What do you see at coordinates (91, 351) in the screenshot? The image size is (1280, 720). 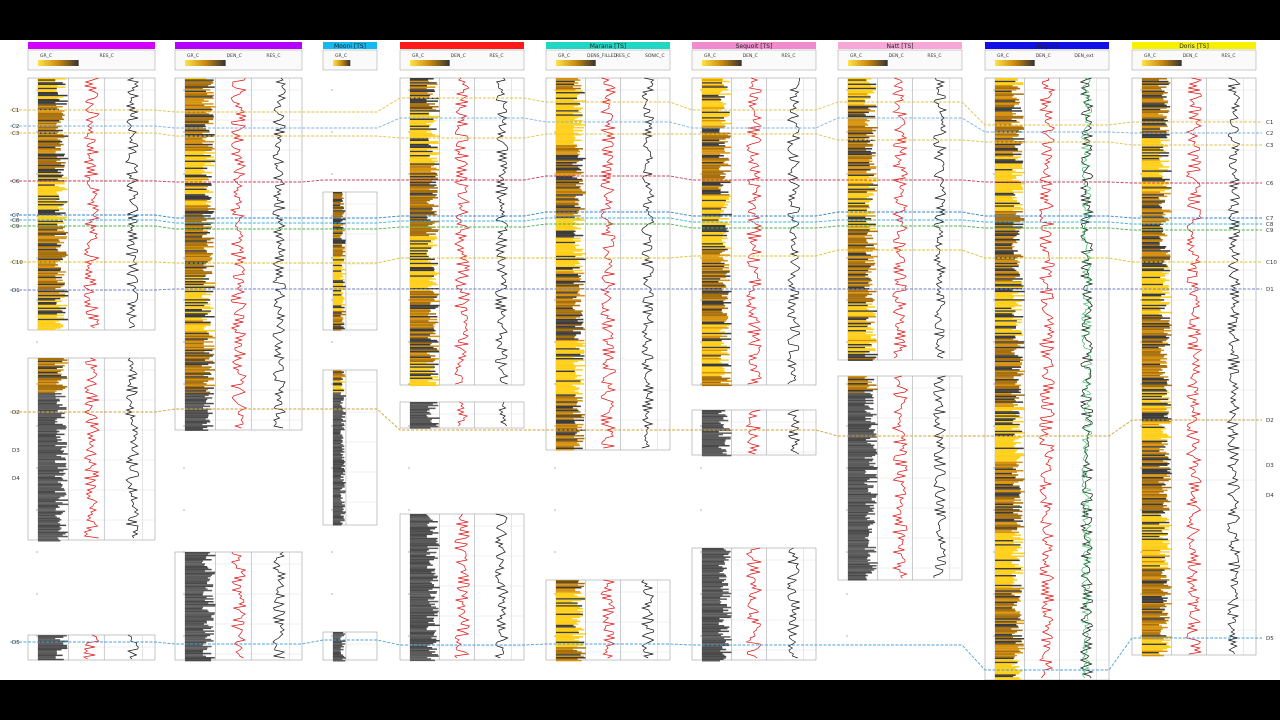 I see `well-track-1: GR_C RES_C` at bounding box center [91, 351].